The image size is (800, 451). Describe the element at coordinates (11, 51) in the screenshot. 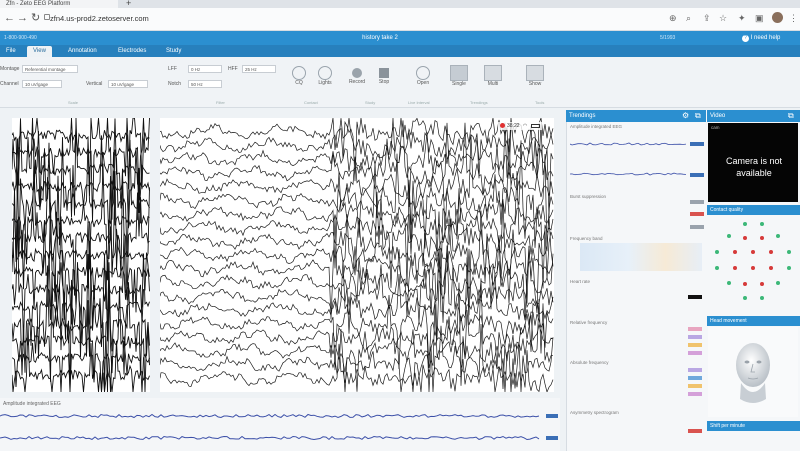

I see `tab-file: File` at that location.